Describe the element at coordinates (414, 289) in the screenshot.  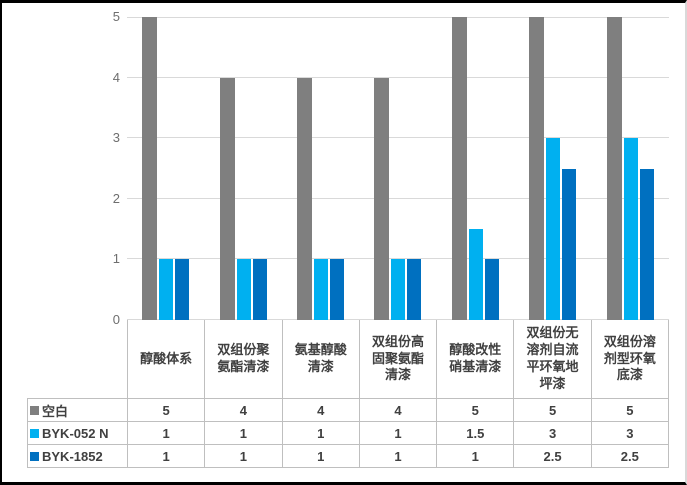
I see `bar-series3-cat4` at that location.